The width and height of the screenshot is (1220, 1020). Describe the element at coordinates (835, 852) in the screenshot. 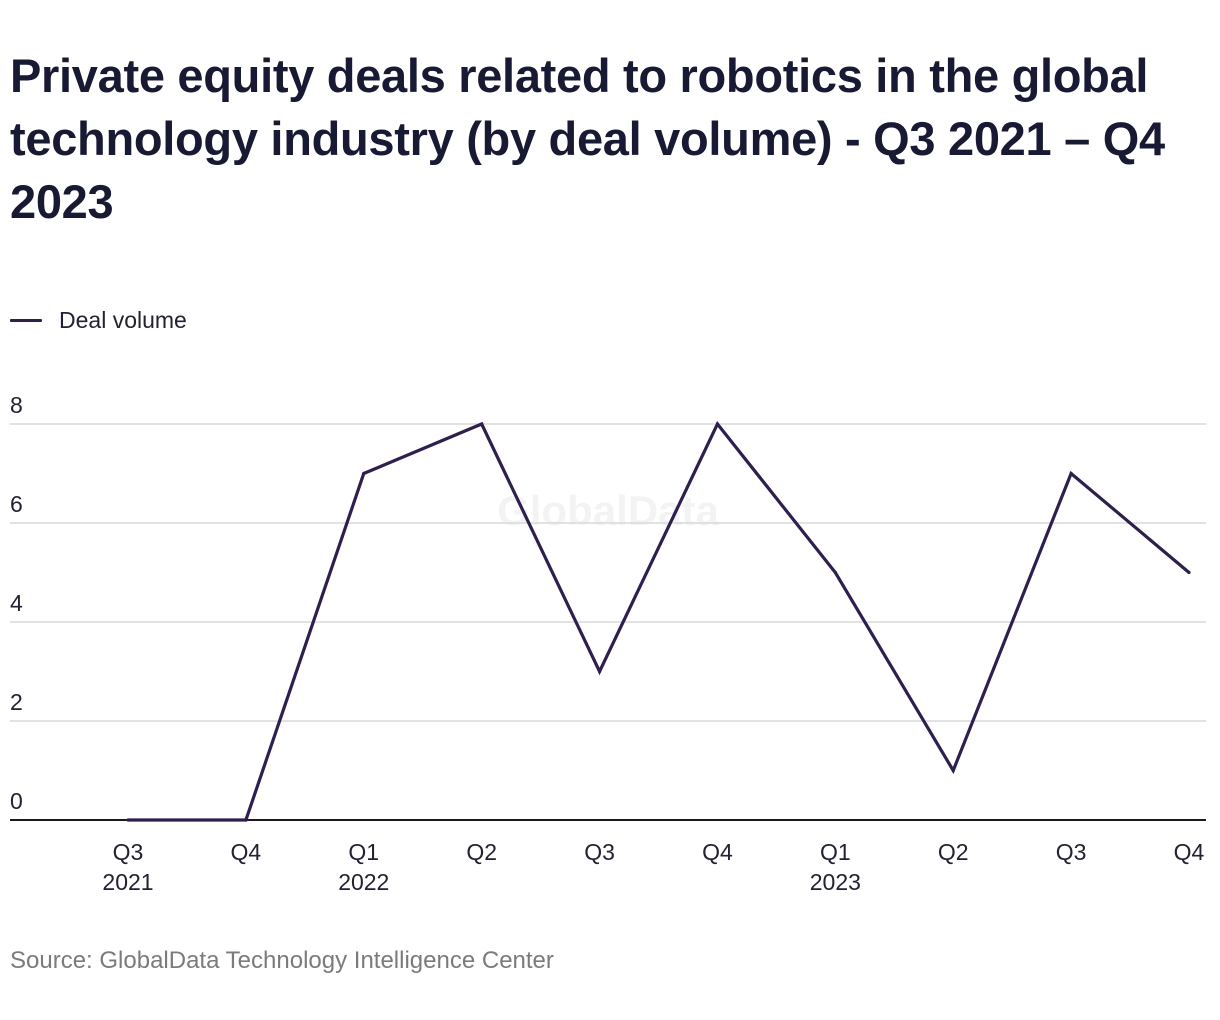

I see `x-tick-label-6: Q1` at that location.